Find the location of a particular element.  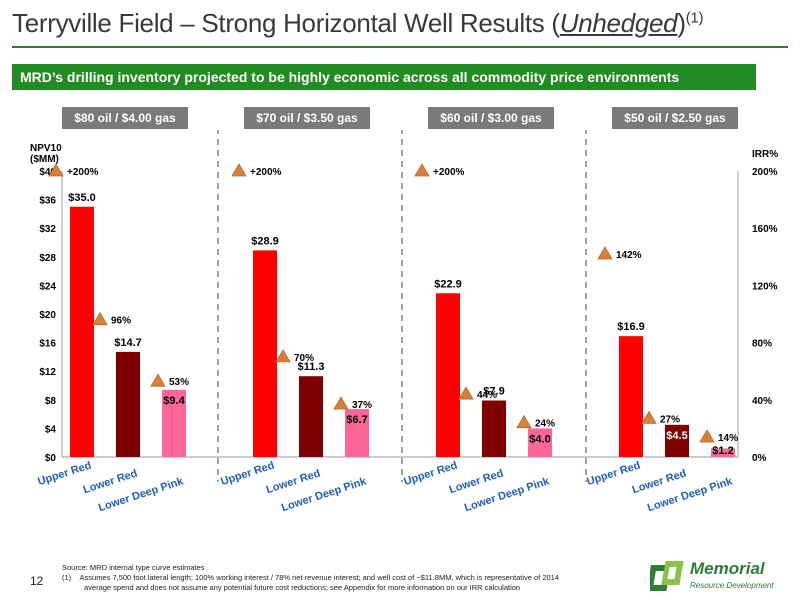

y2-tick-label: 200% is located at coordinates (765, 172).